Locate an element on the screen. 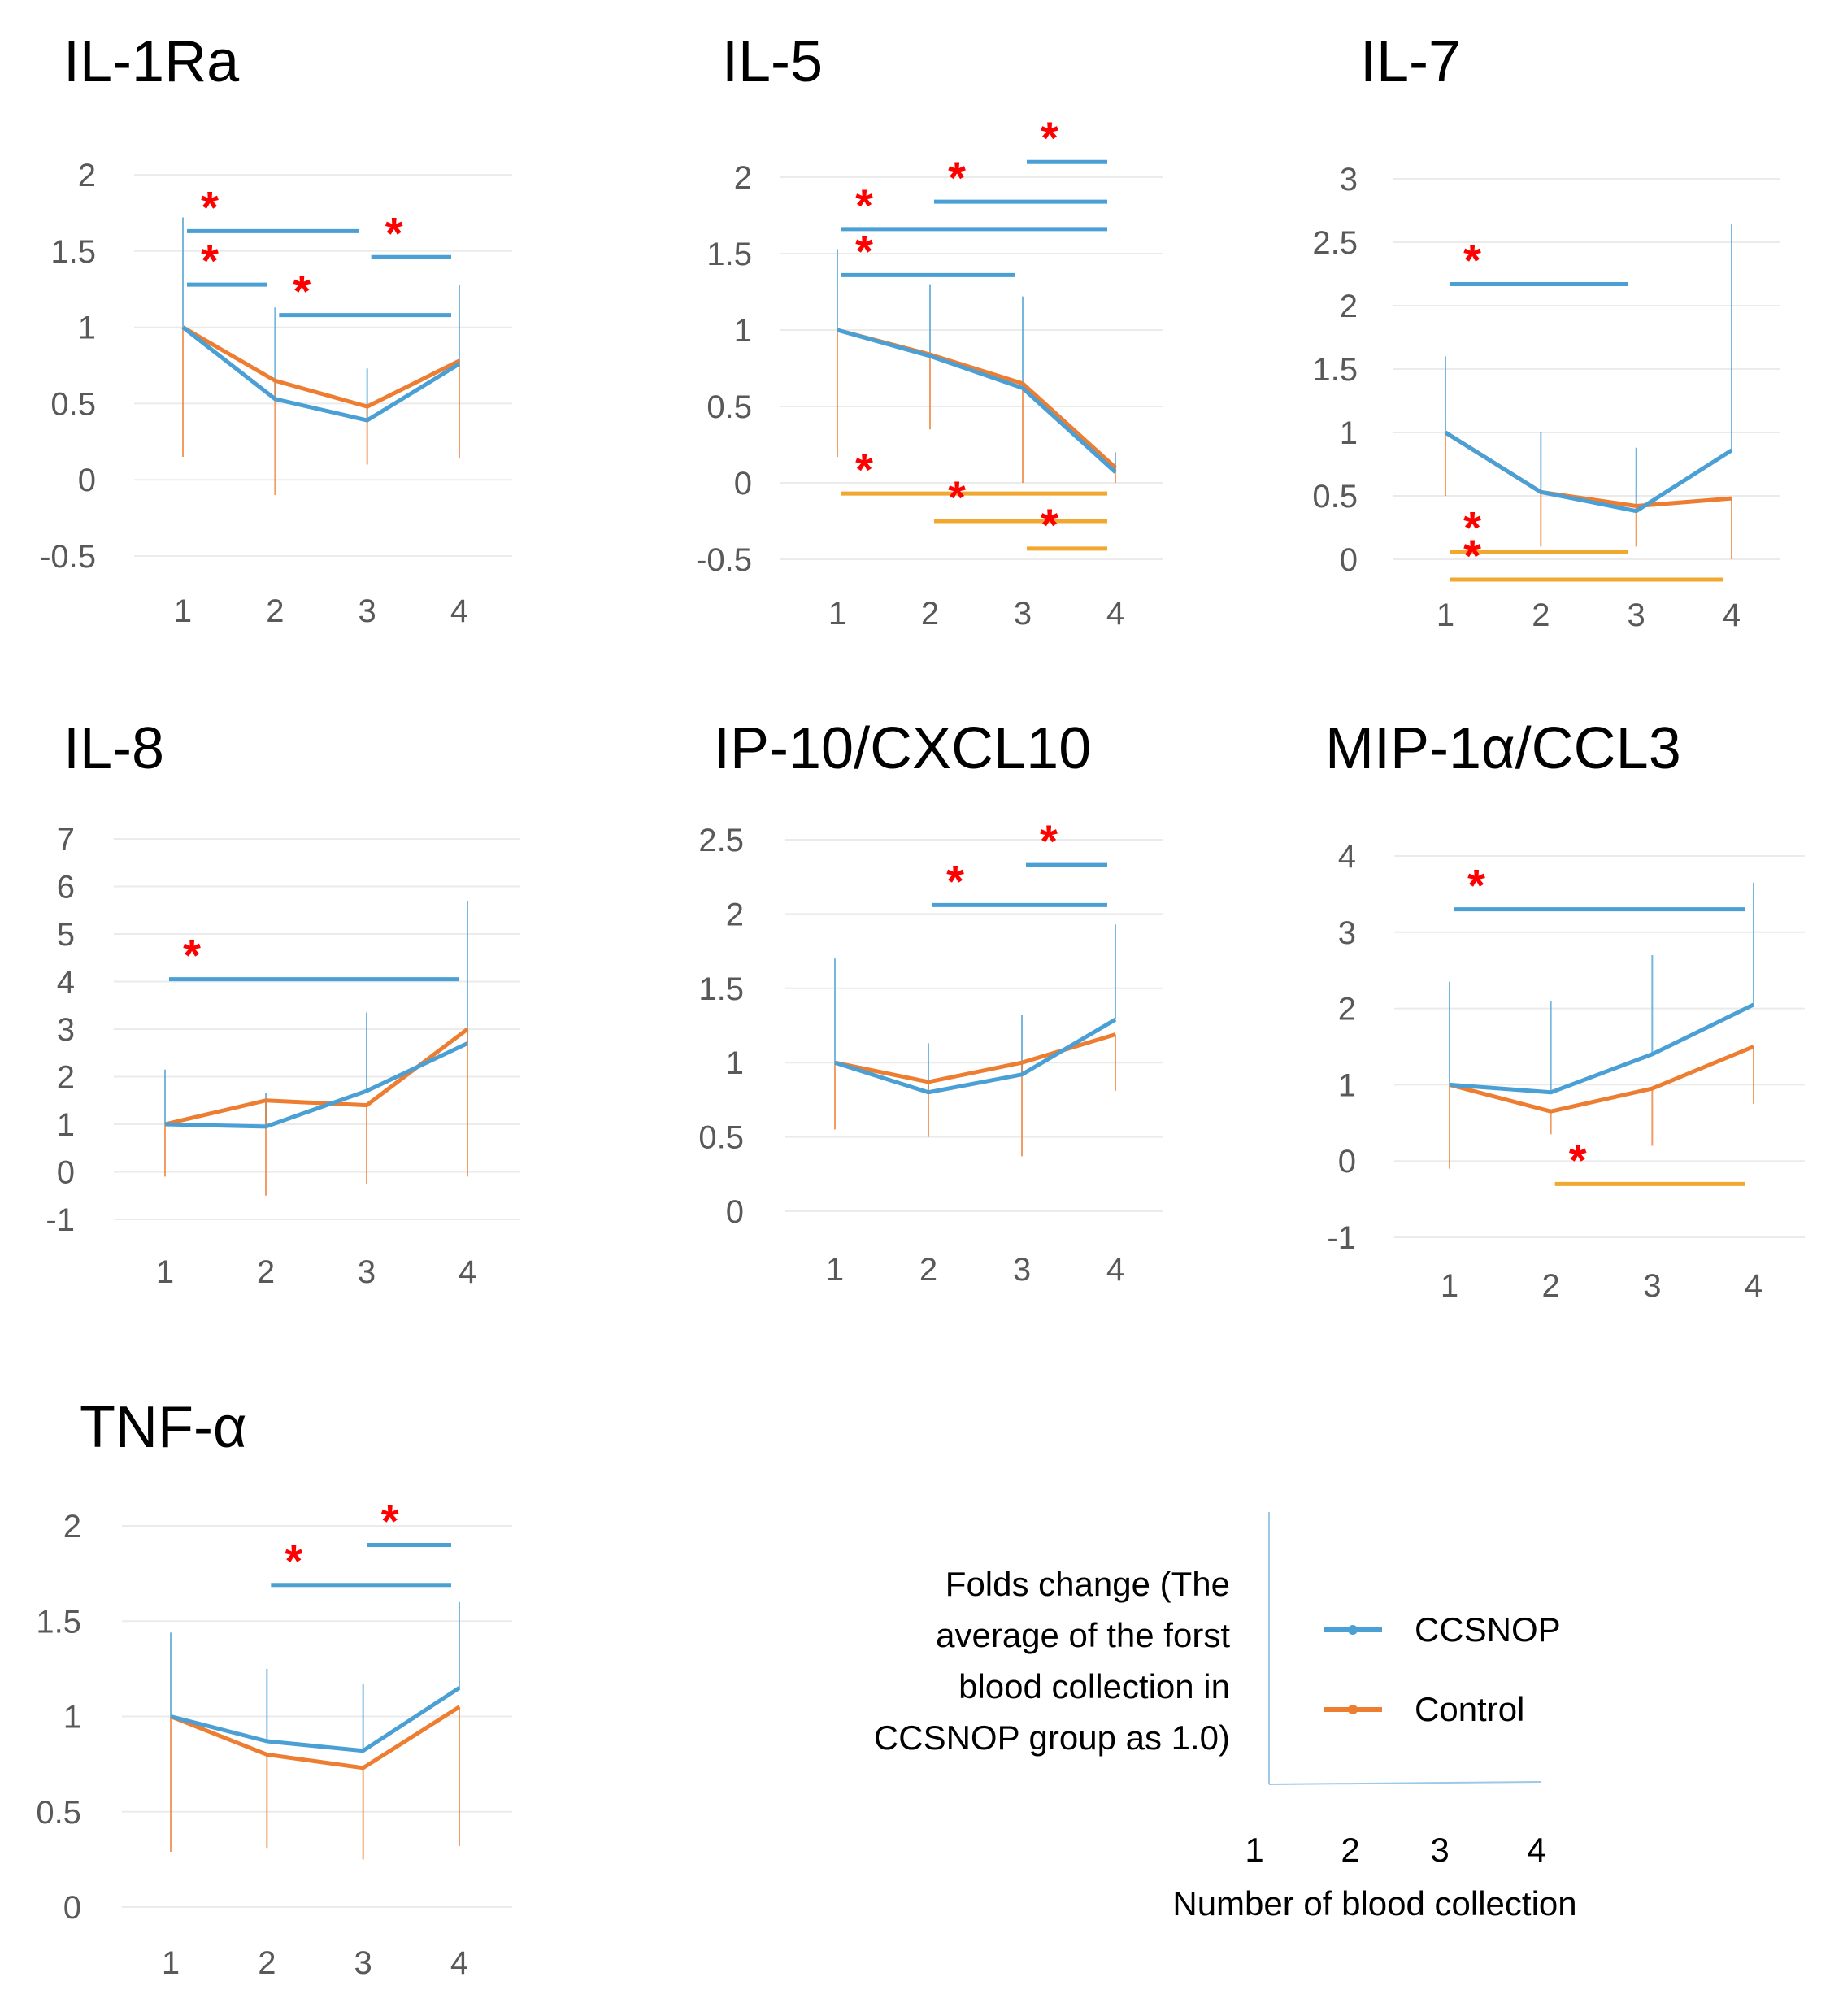 This screenshot has height=2016, width=1843. chart-title: IL-7 is located at coordinates (1410, 61).